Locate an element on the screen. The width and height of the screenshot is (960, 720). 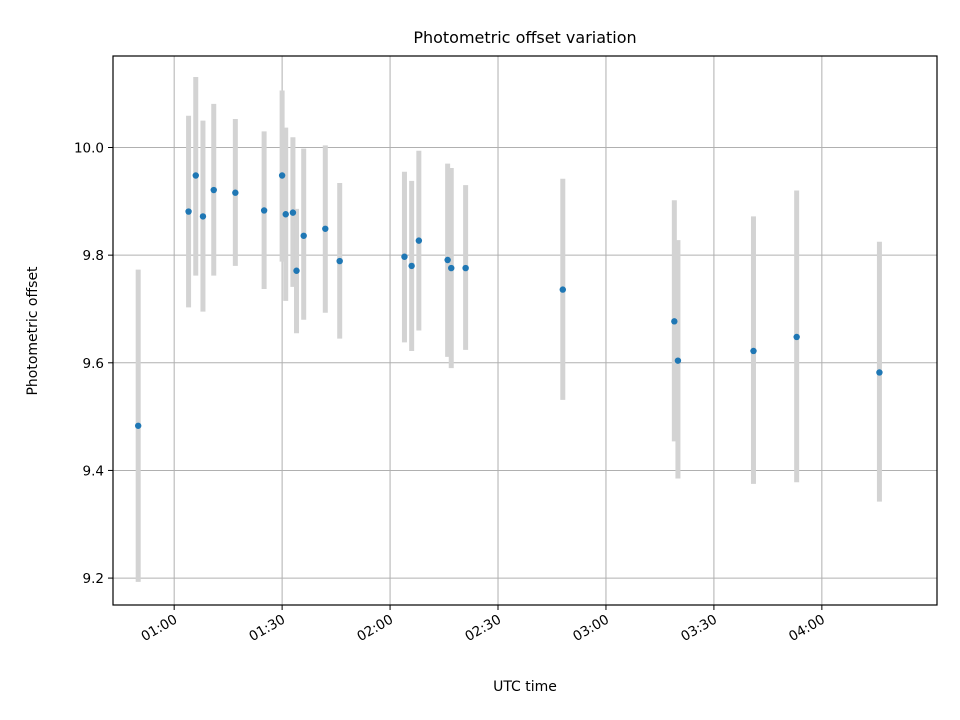
y-tick-label: 9.8 is located at coordinates (93, 256).